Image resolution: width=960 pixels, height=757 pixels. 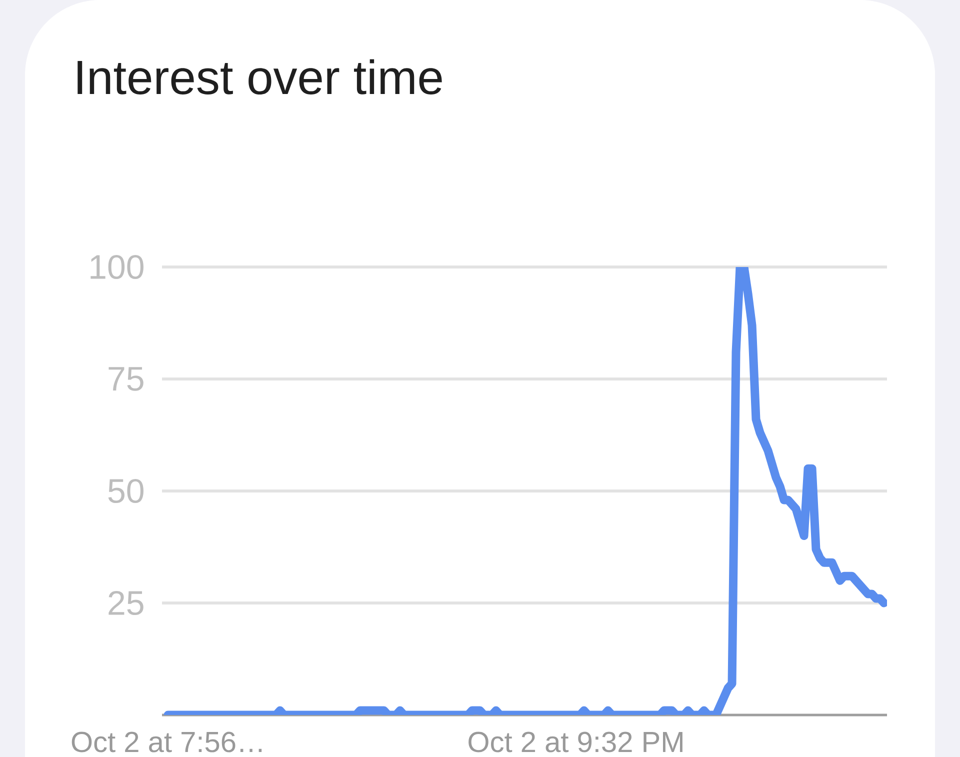 I want to click on y-tick-label: 75, so click(x=126, y=379).